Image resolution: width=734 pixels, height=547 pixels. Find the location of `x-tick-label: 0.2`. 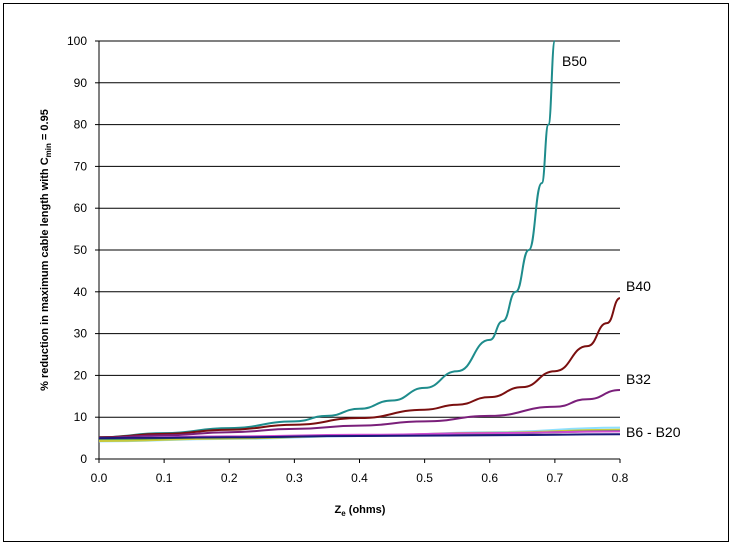

x-tick-label: 0.2 is located at coordinates (229, 478).